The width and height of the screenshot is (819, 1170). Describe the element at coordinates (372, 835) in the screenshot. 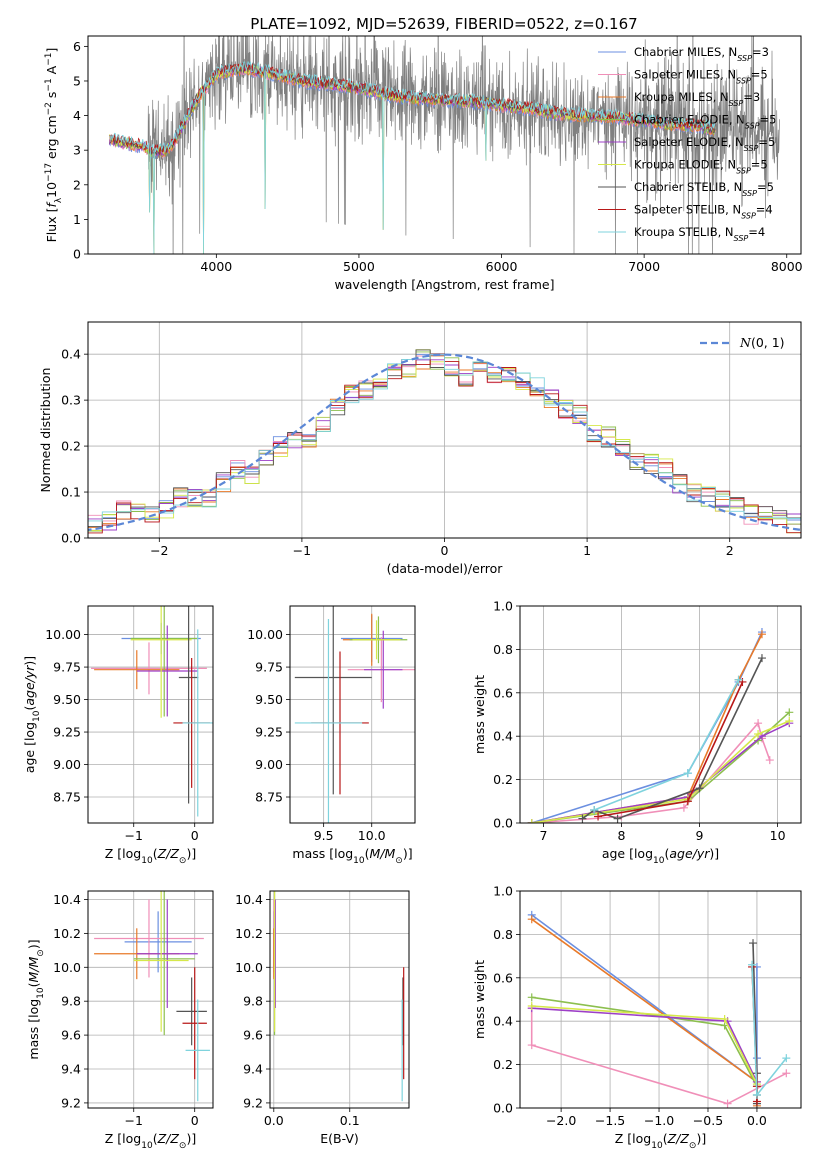

I see `x-tick-label: 10.0` at that location.